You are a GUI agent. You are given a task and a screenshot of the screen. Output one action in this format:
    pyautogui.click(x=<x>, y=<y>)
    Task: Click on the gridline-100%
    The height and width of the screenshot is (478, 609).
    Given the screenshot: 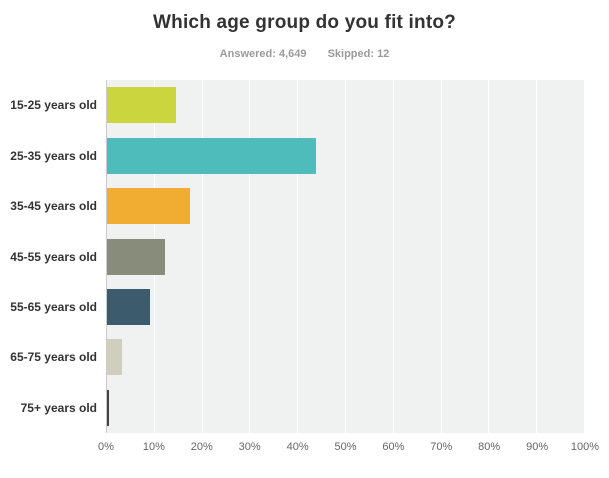 What is the action you would take?
    pyautogui.click(x=584, y=256)
    